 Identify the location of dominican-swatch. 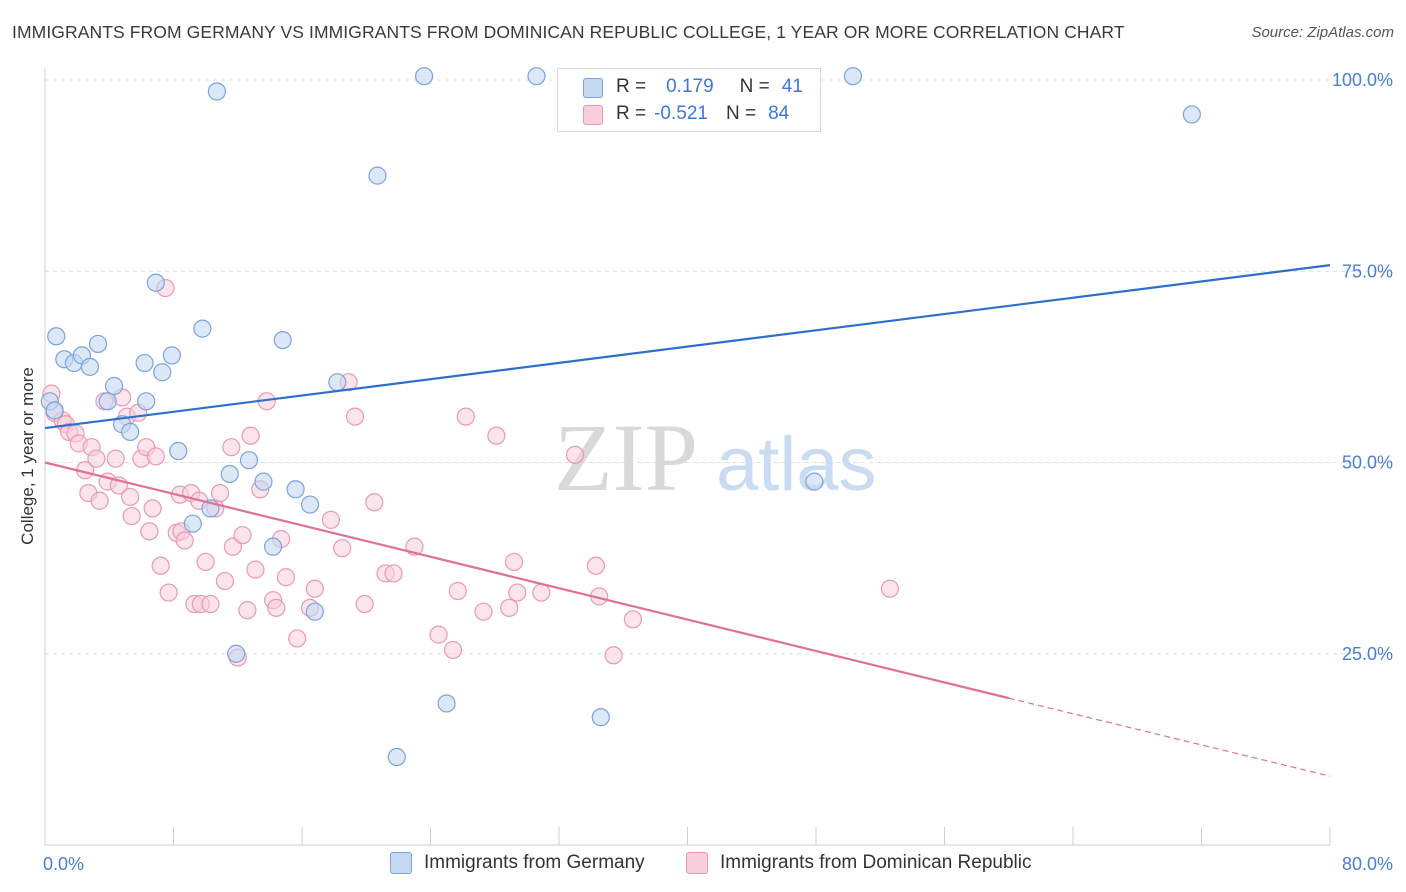
(593, 115).